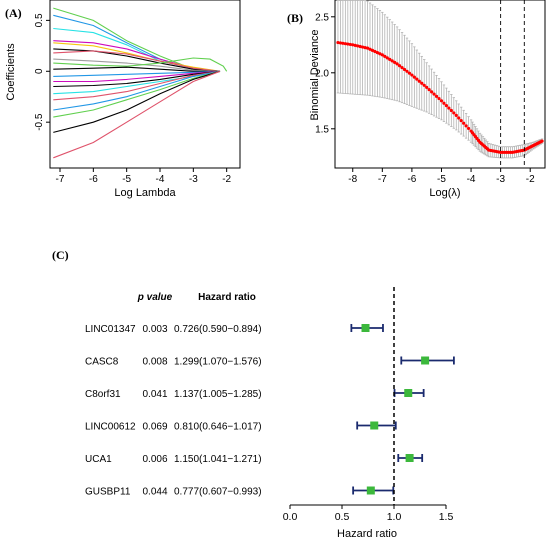 The image size is (550, 545). Describe the element at coordinates (227, 297) in the screenshot. I see `forest-header-hazard-ratio: Hazard ratio` at that location.